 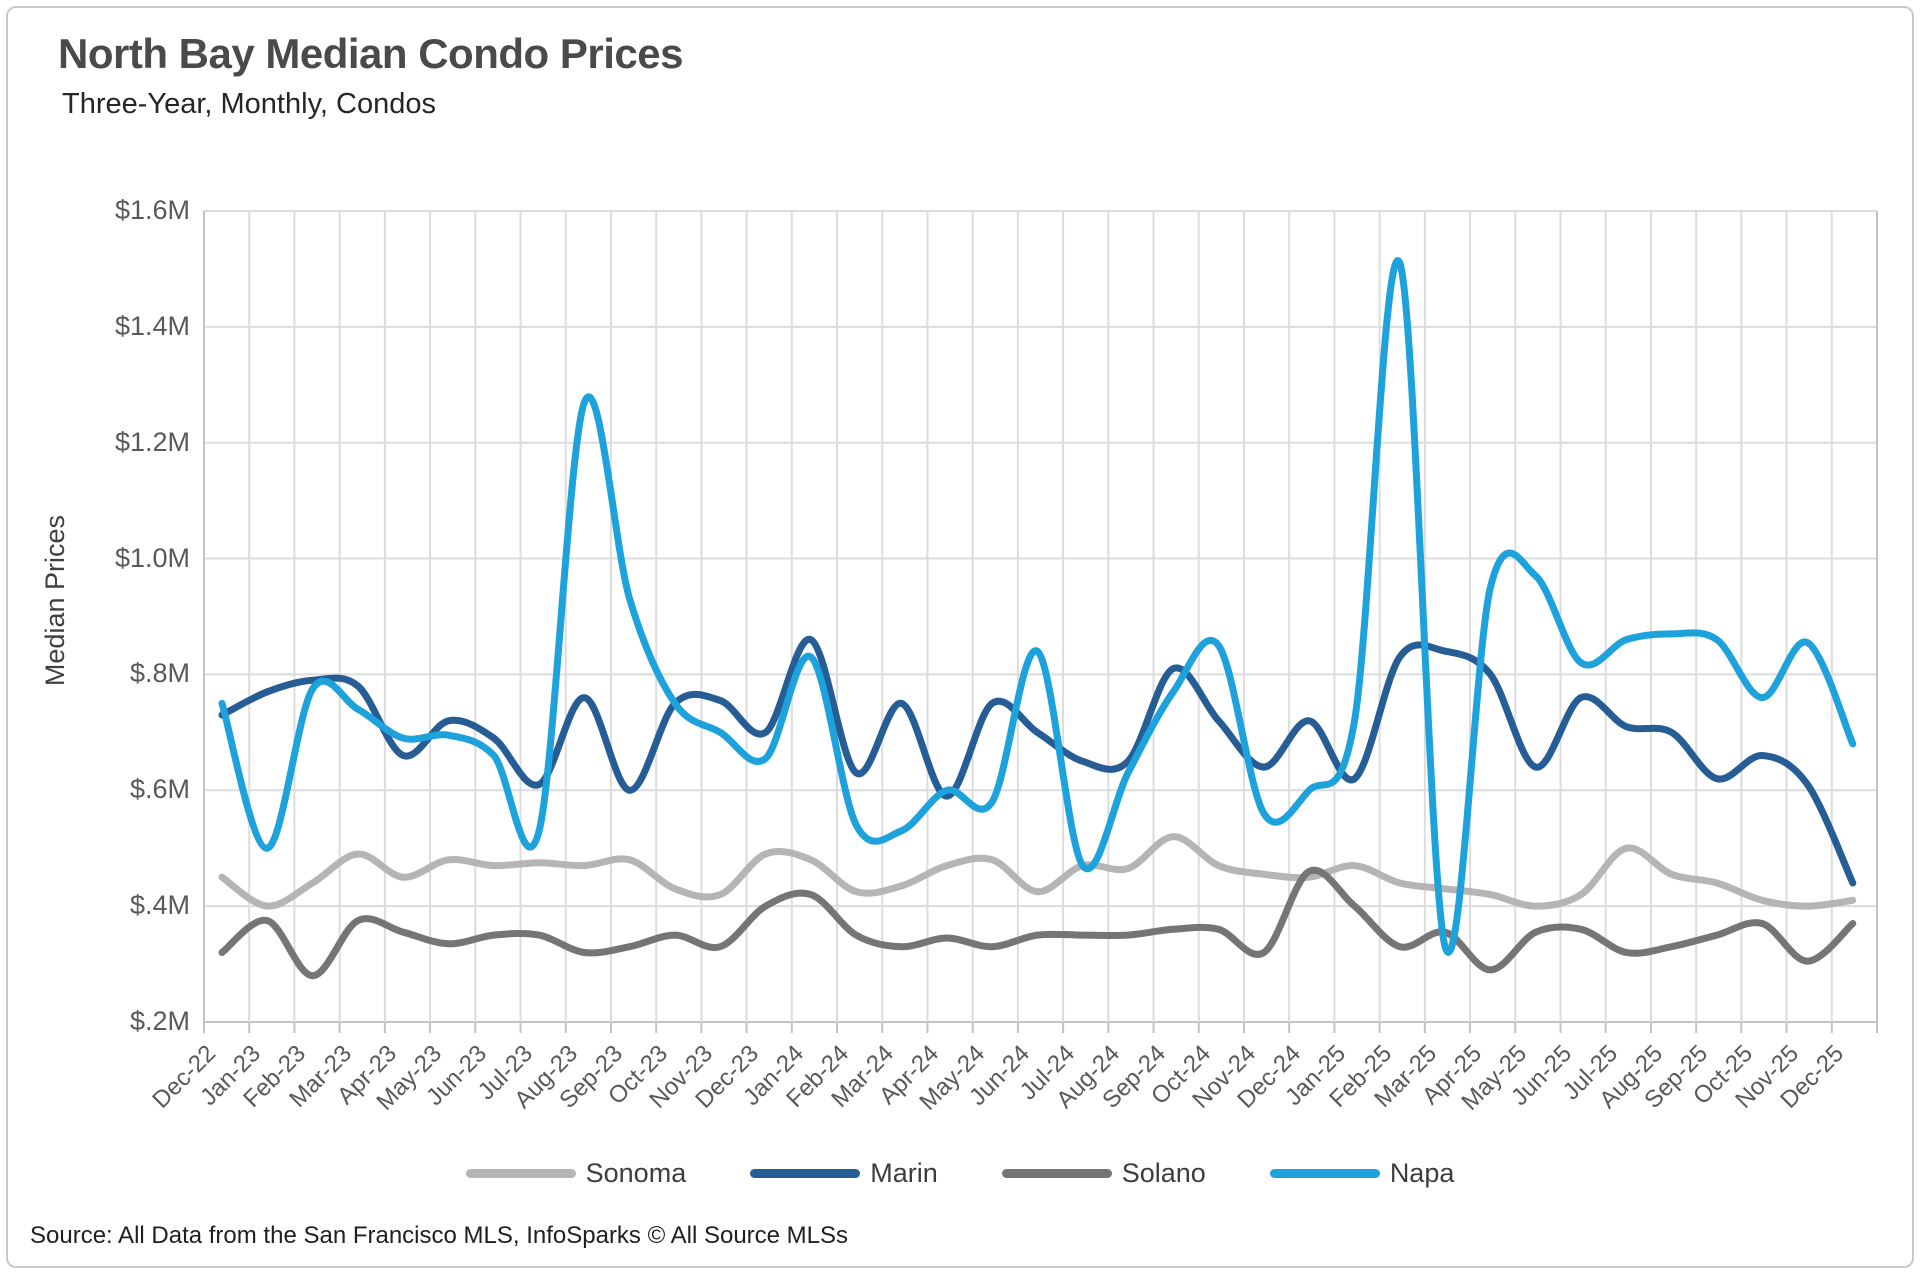 I want to click on legend-label: Napa, so click(x=1422, y=1173).